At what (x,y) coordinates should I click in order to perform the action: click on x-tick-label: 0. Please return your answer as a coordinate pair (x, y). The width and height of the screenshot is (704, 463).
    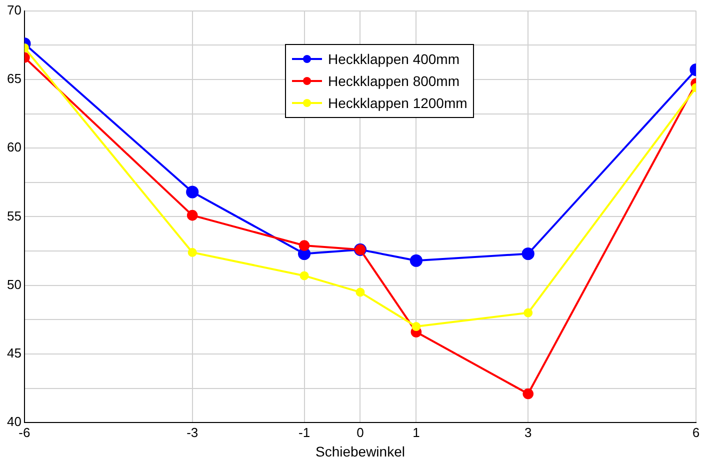
    Looking at the image, I should click on (360, 432).